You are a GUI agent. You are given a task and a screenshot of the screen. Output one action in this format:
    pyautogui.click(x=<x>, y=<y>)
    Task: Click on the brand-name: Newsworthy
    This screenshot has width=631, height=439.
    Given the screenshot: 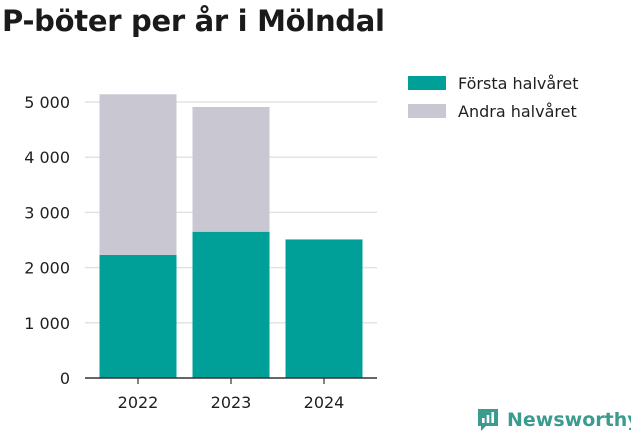 What is the action you would take?
    pyautogui.click(x=569, y=420)
    